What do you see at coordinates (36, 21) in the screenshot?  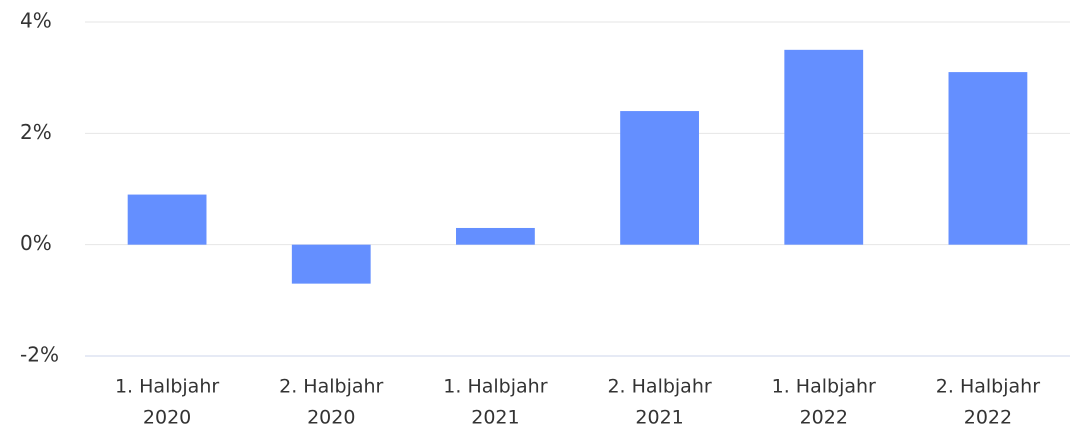 I see `y-tick-label: 4%` at bounding box center [36, 21].